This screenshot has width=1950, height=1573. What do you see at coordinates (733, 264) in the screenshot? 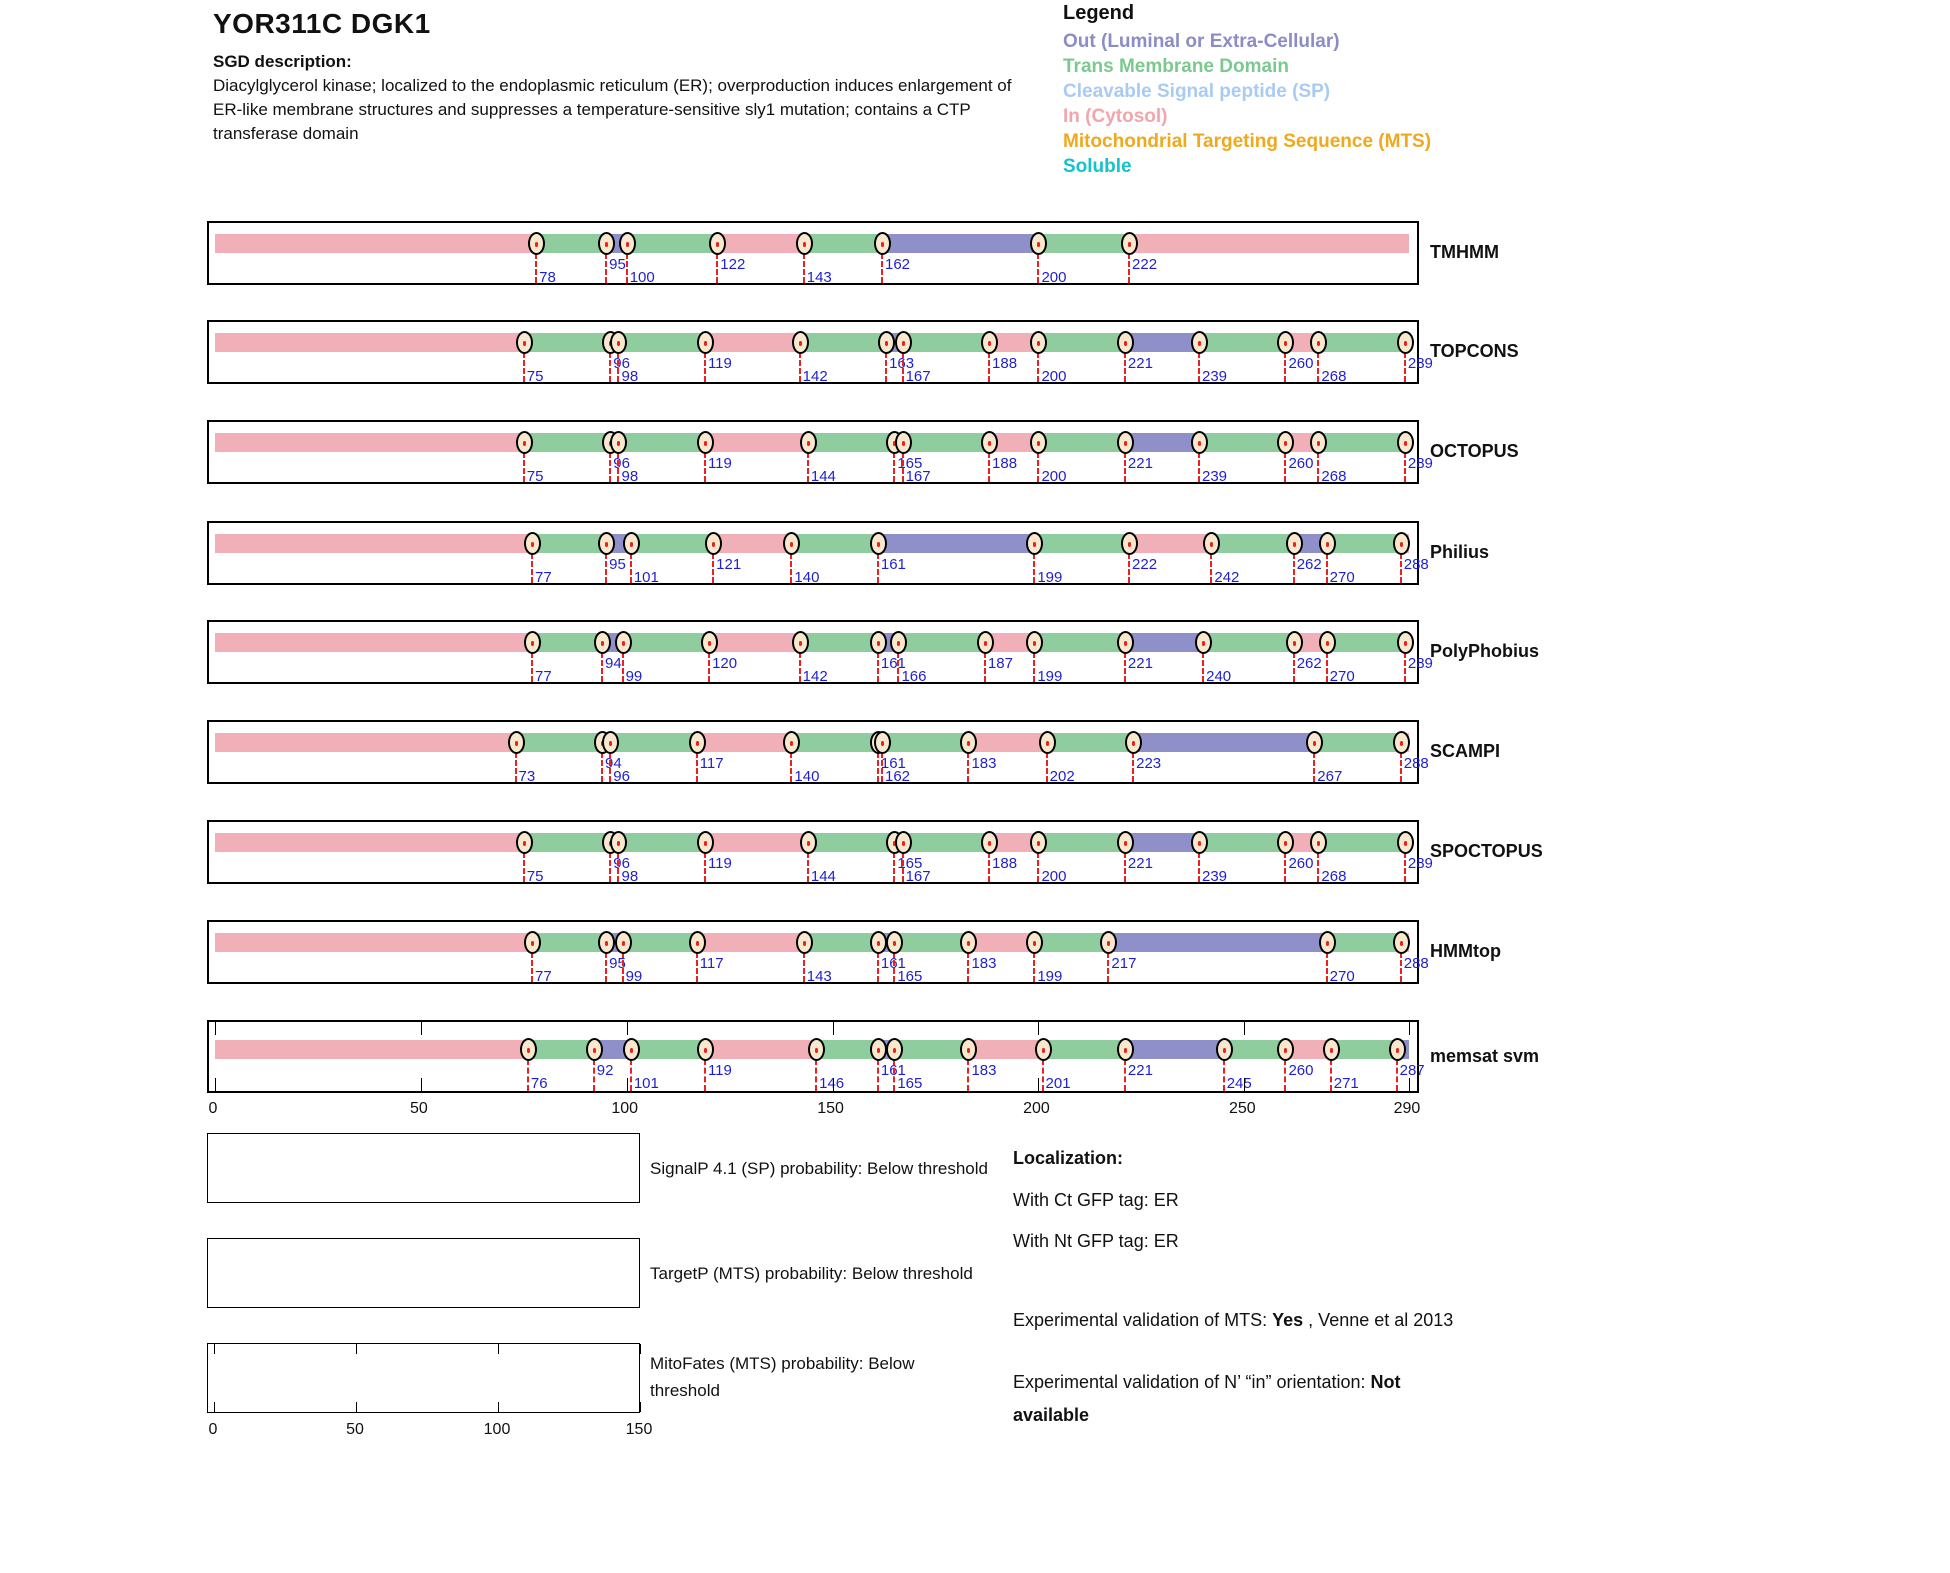
I see `boundary-number: 122` at bounding box center [733, 264].